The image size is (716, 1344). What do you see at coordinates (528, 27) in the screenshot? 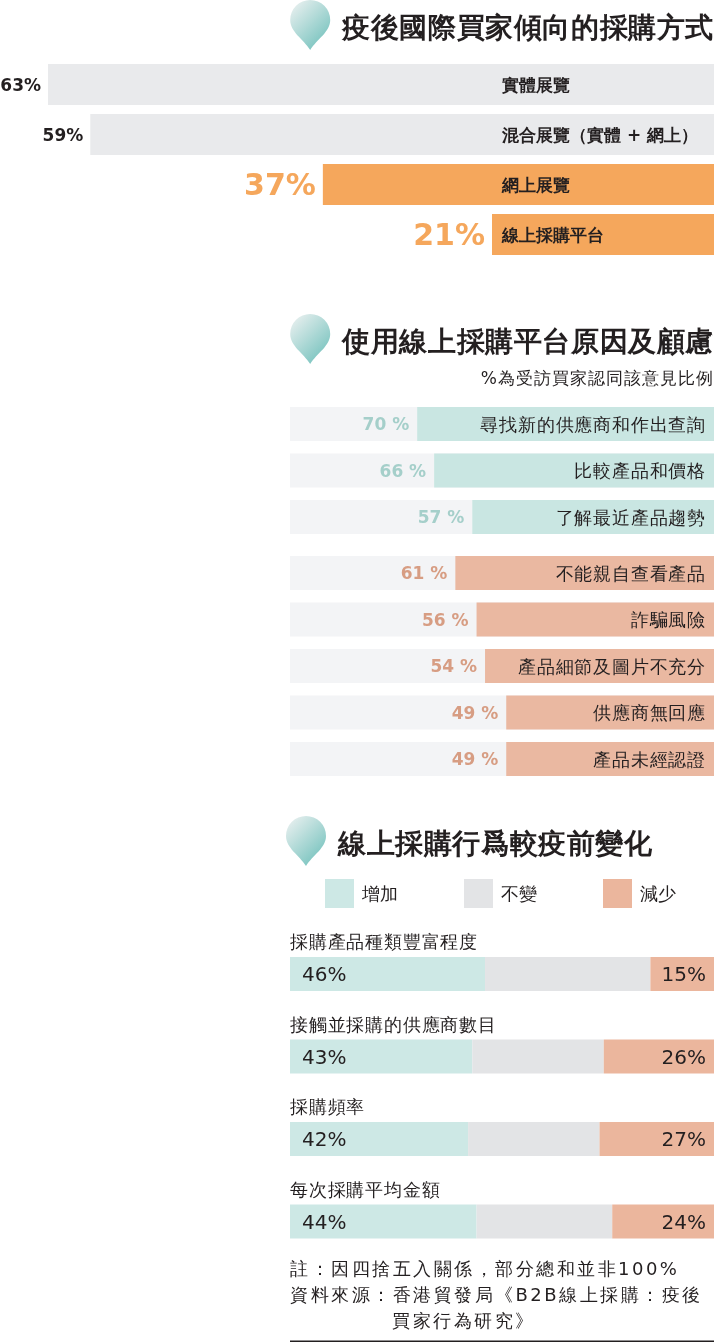
I see `chart-title: 疫後國際買家傾向的採購方式` at bounding box center [528, 27].